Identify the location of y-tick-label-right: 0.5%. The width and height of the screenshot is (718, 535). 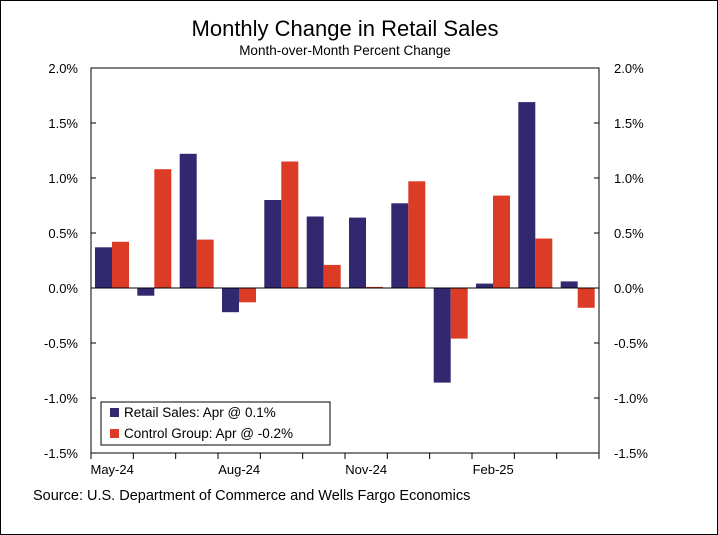
(629, 233).